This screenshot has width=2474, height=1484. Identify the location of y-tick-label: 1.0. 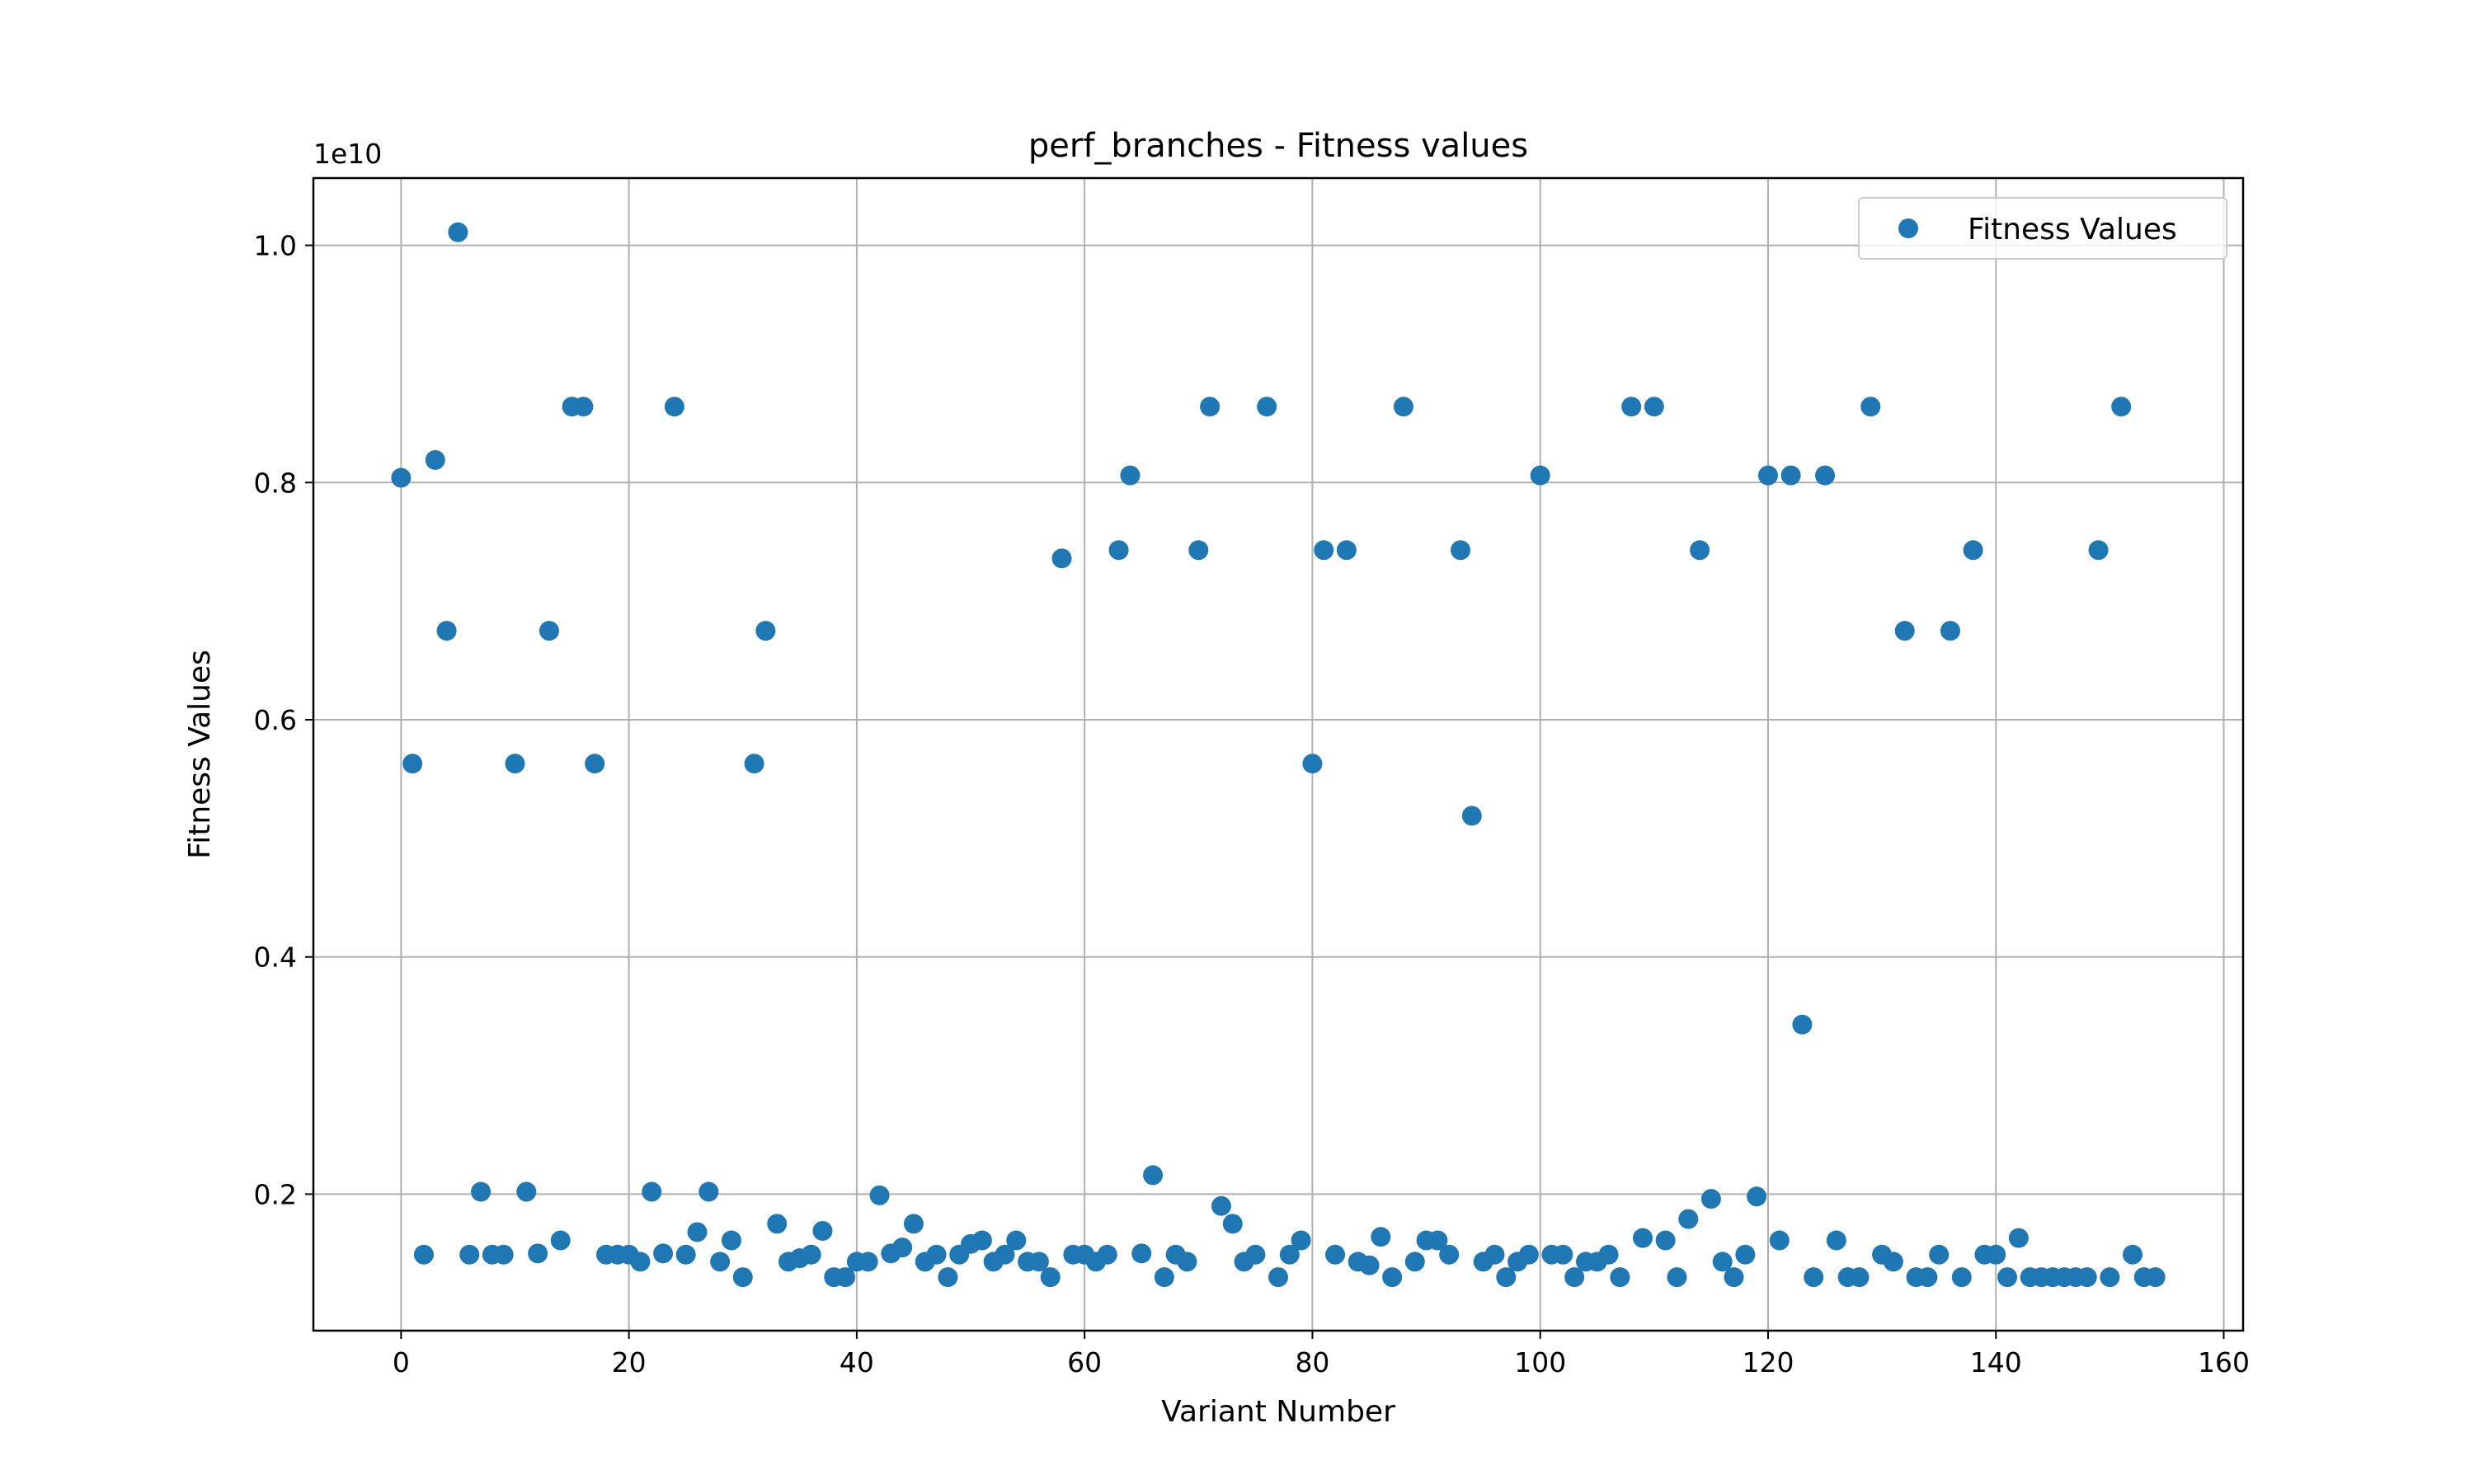
(275, 246).